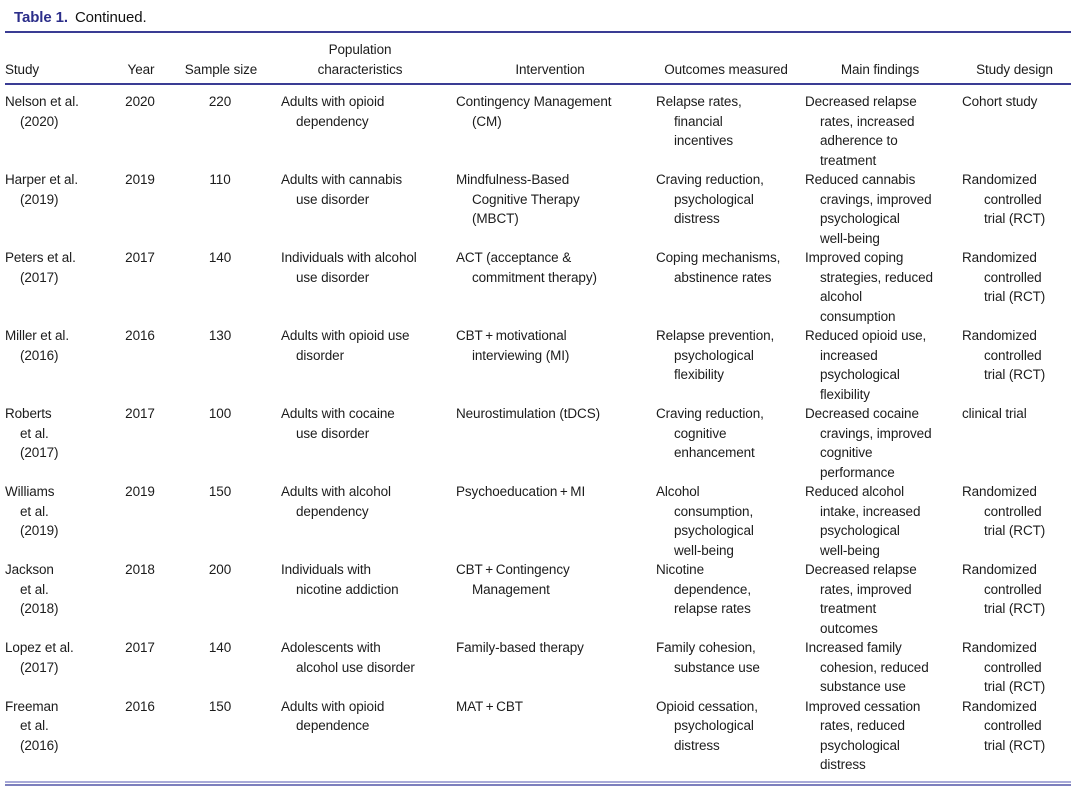 This screenshot has width=1076, height=786. I want to click on column-header-find: Main findings, so click(880, 58).